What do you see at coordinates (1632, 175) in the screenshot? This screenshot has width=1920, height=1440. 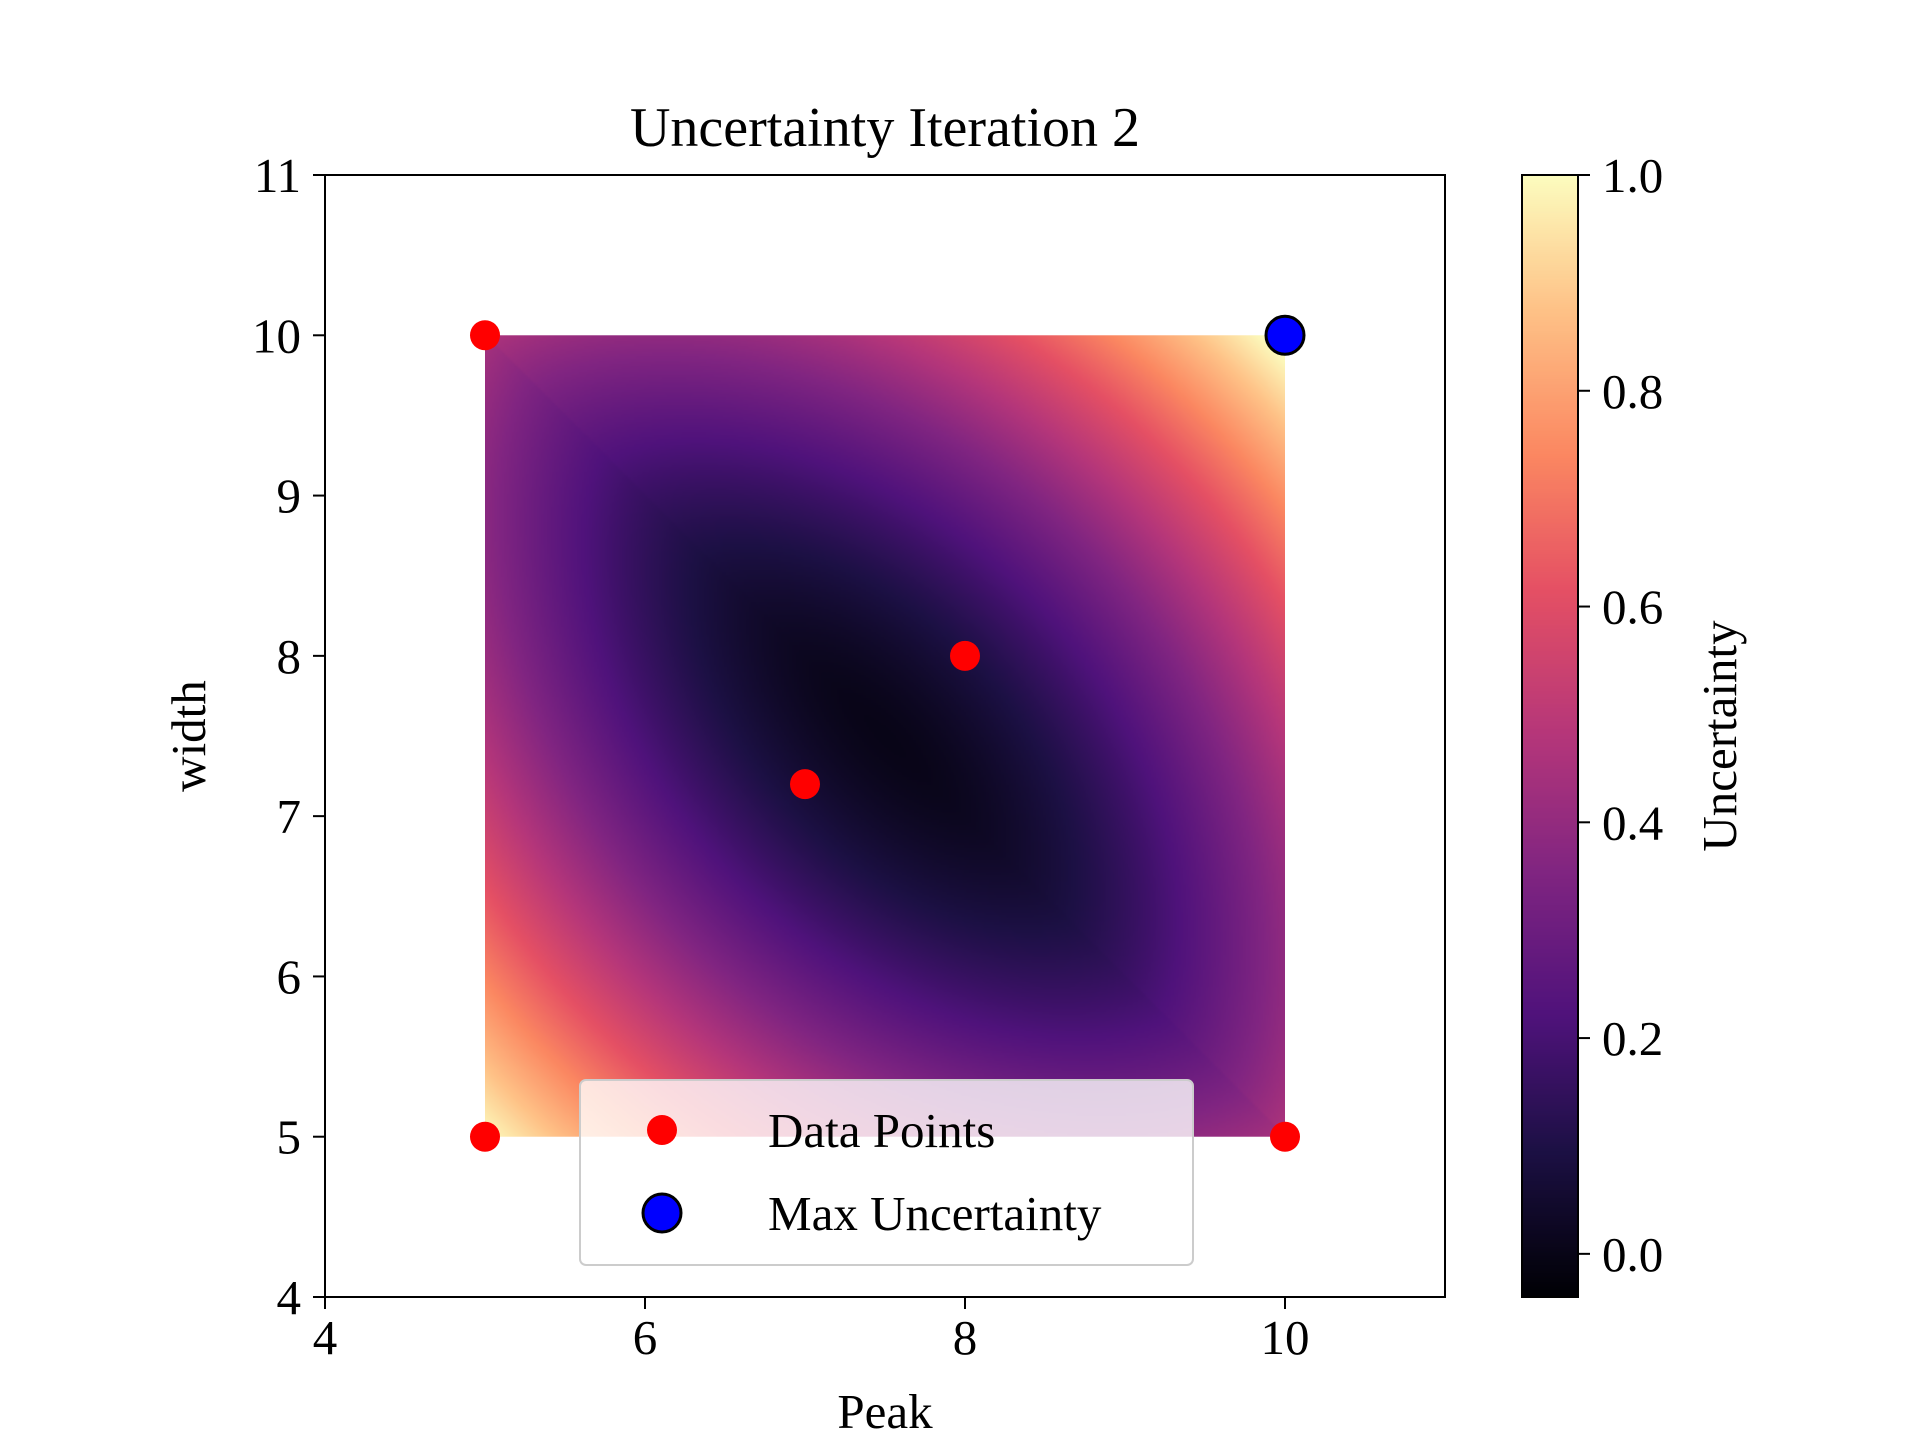 I see `colorbar-tick-label: 1.0` at bounding box center [1632, 175].